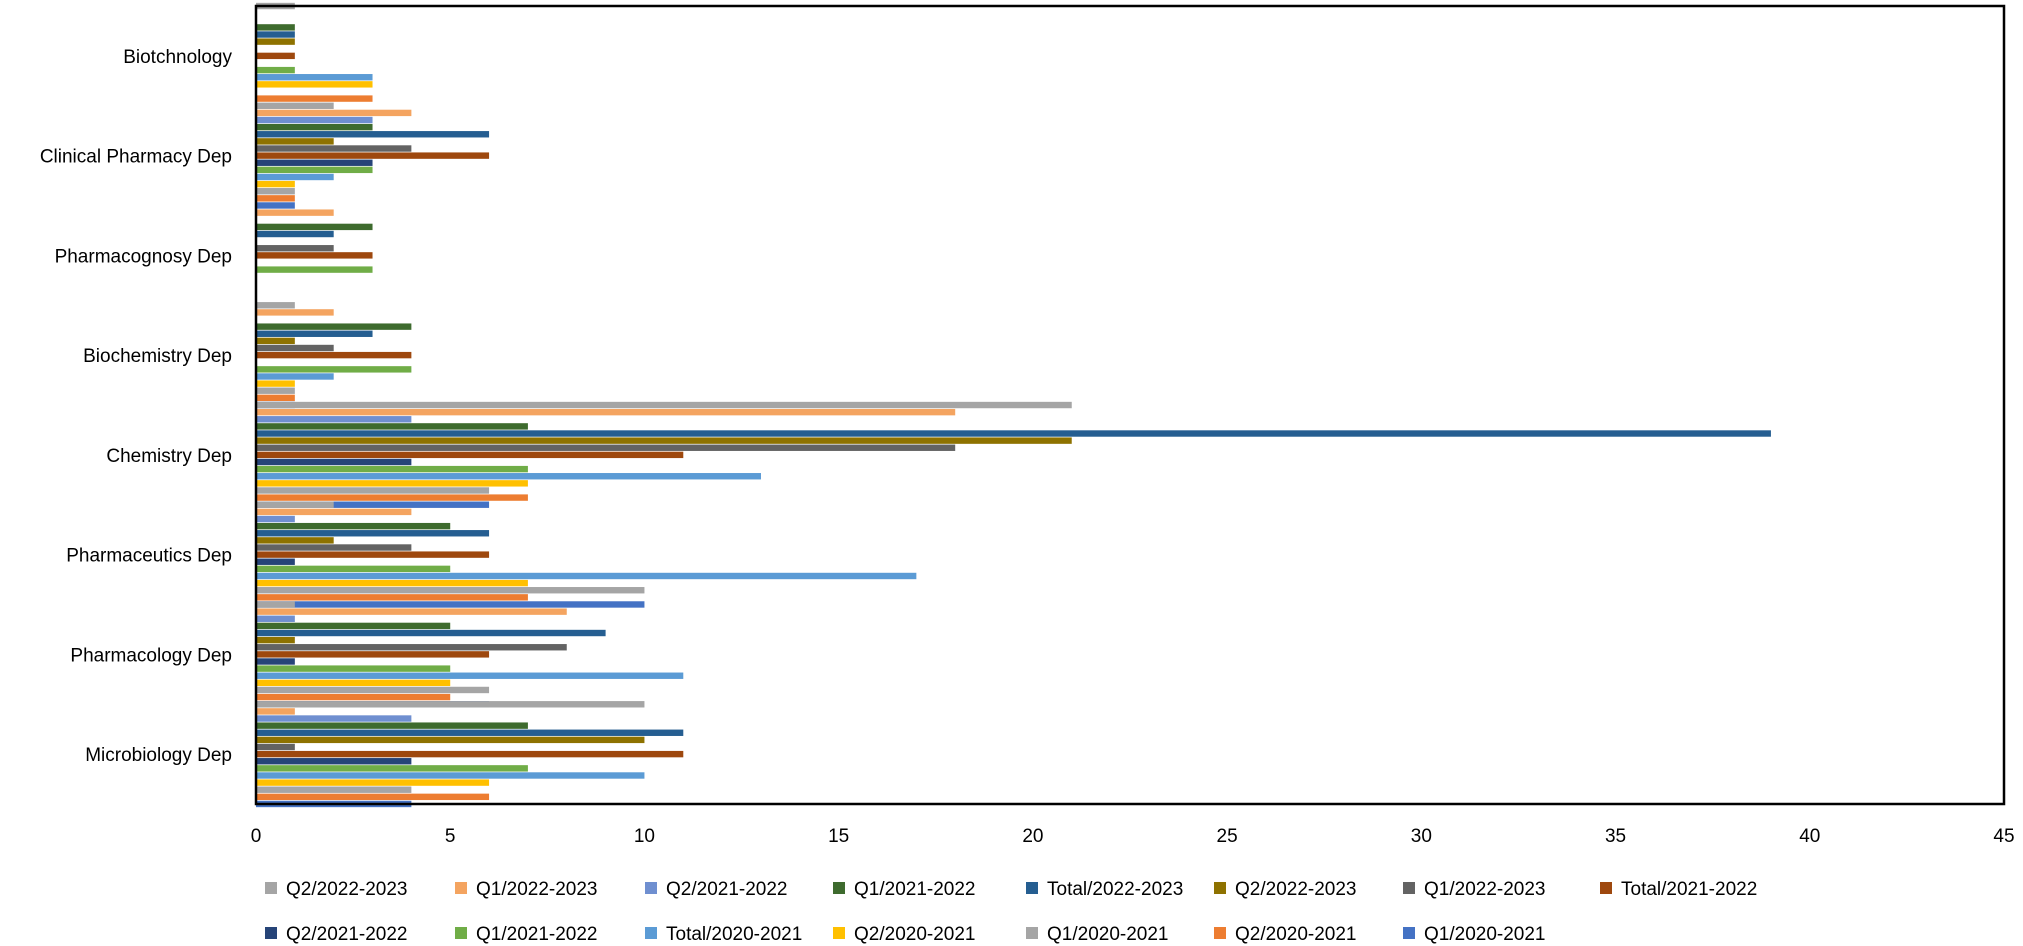  I want to click on category-label: Biotchnology, so click(177, 57).